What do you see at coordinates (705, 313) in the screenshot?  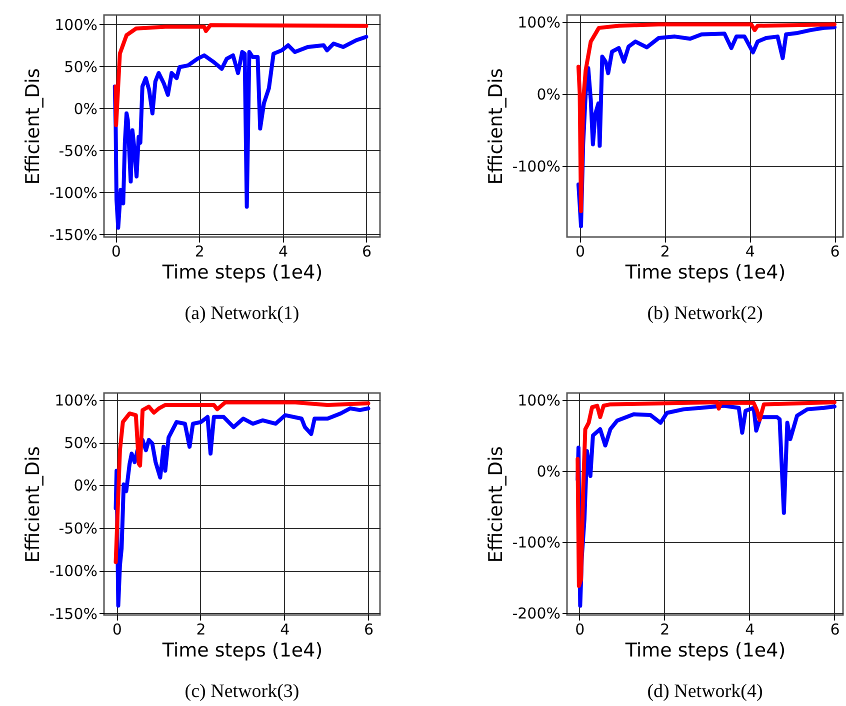 I see `text: (b) Network(2)` at bounding box center [705, 313].